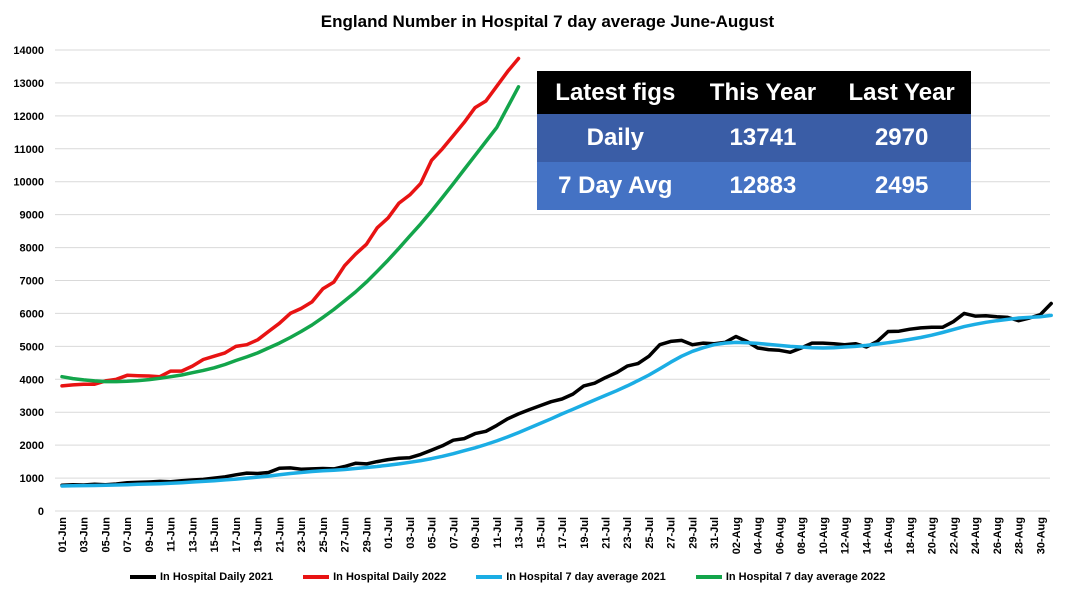  What do you see at coordinates (628, 533) in the screenshot?
I see `x-tick-label: 23-Jul` at bounding box center [628, 533].